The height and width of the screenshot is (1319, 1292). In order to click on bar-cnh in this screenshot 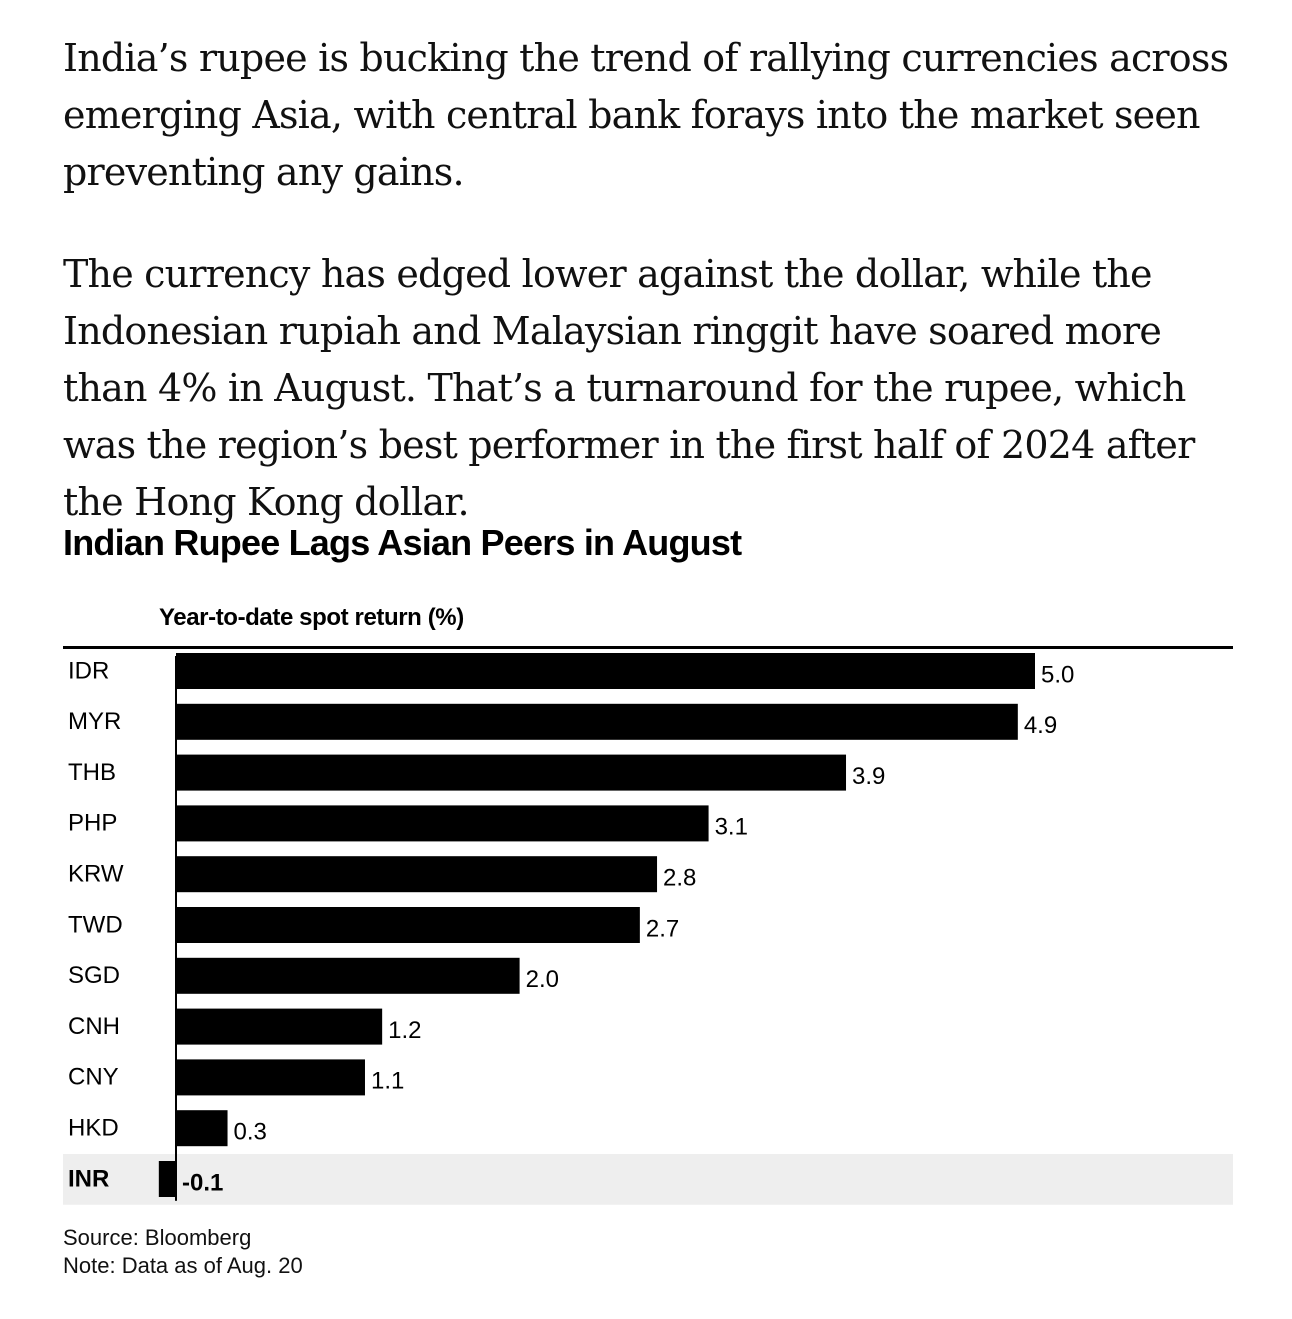, I will do `click(279, 1026)`.